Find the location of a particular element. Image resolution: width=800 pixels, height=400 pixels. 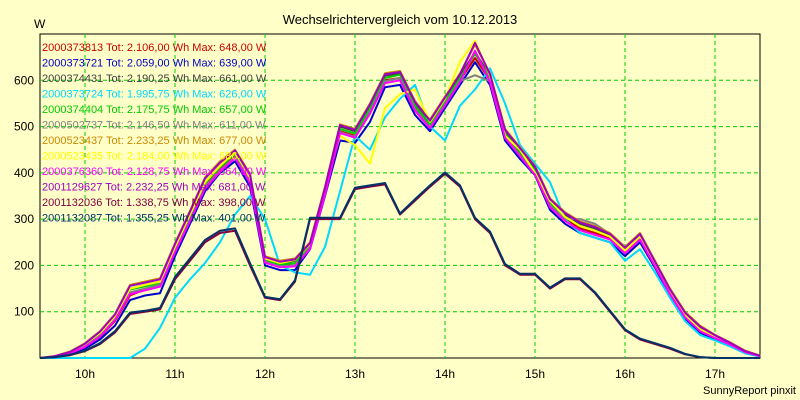

legend-total: Tot: 2.190,25 Wh is located at coordinates (146, 79).